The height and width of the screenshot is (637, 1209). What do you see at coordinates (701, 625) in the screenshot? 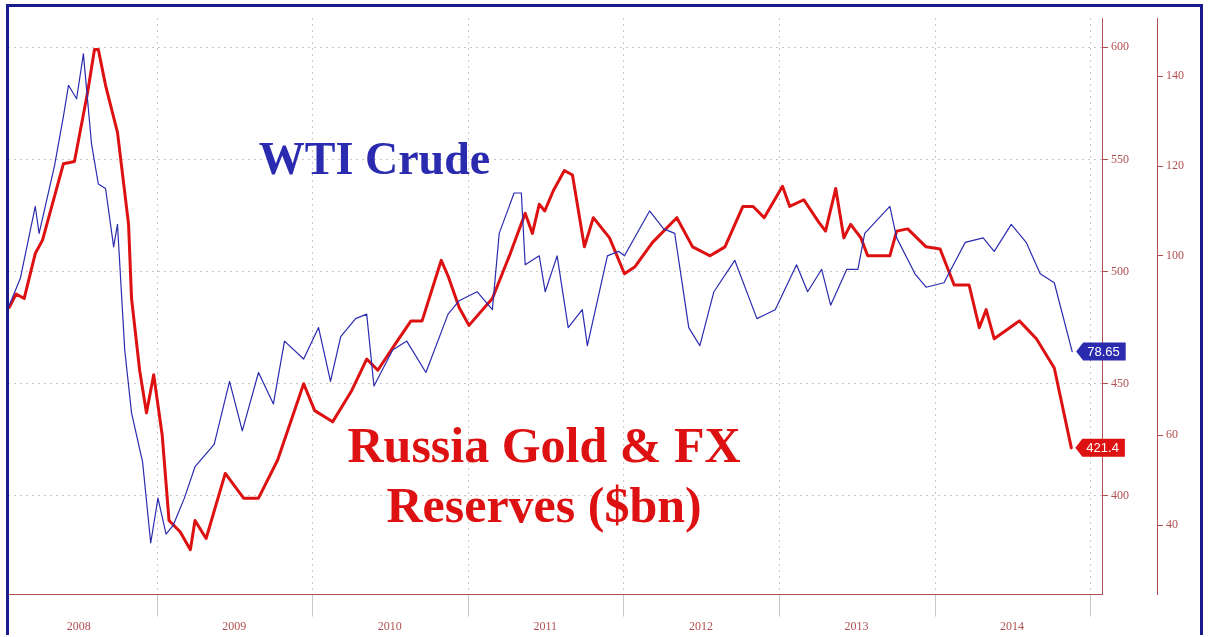
I see `x-tick-label: 2012` at bounding box center [701, 625].